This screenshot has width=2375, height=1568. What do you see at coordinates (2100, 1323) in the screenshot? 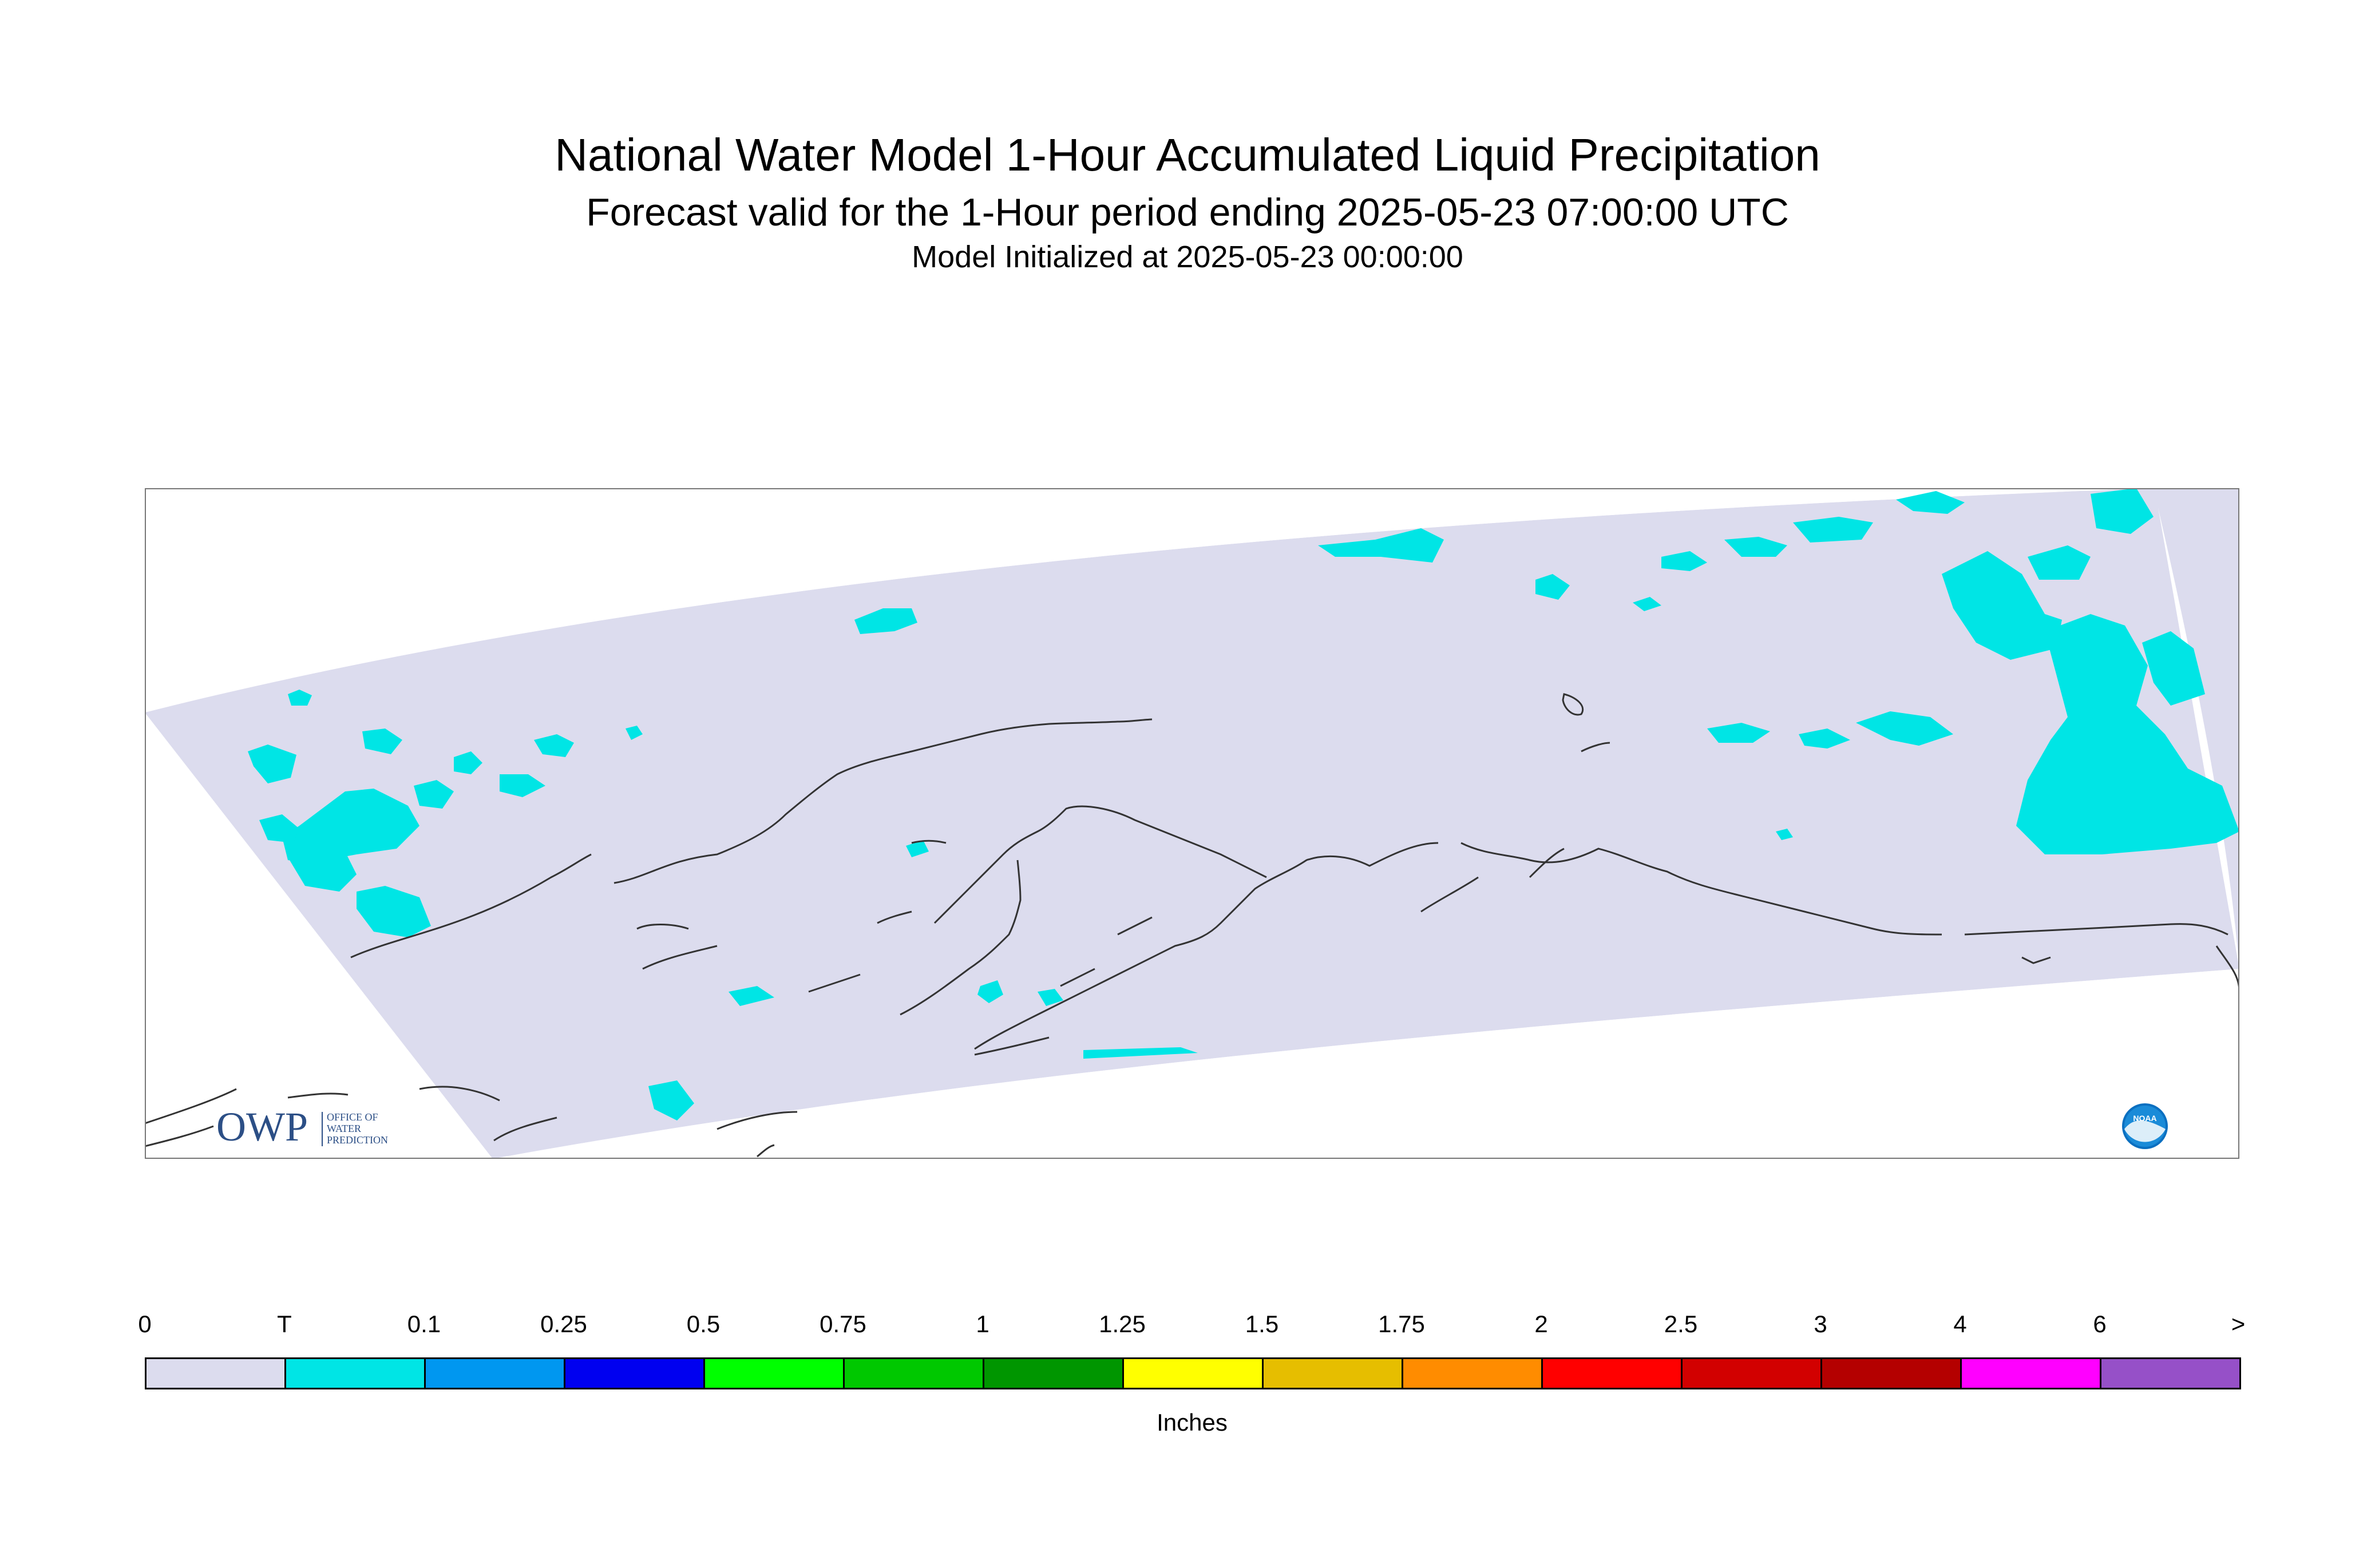
I see `legend-tick-label: 6` at bounding box center [2100, 1323].